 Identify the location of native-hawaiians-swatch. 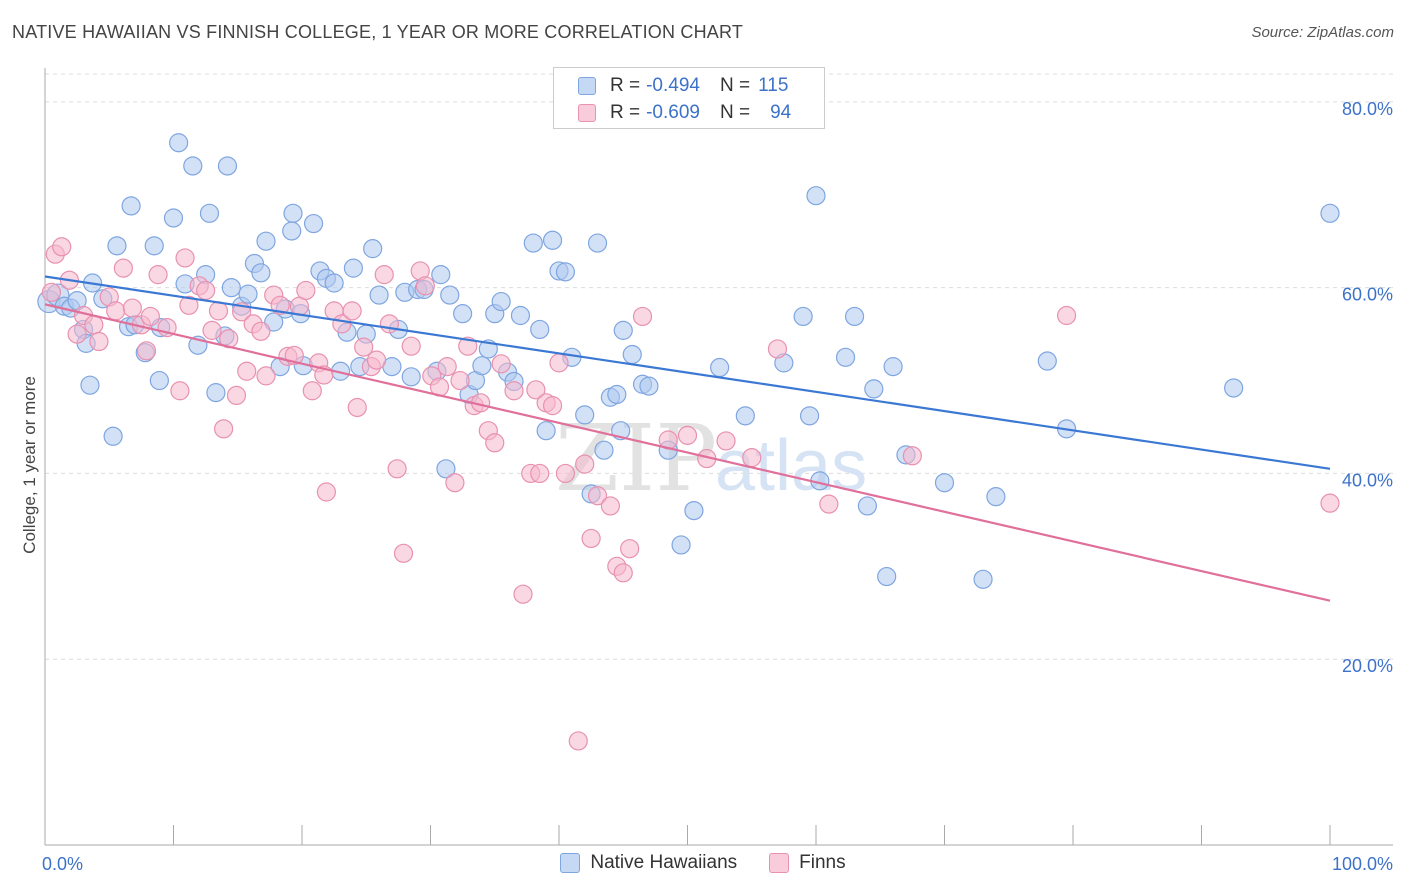
(570, 863).